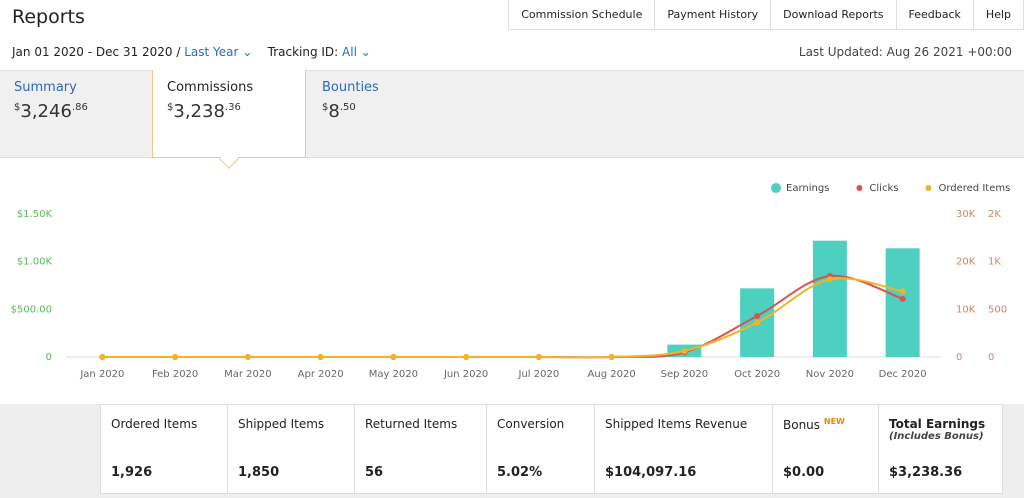 This screenshot has height=498, width=1024. I want to click on nav-link: Payment History, so click(713, 15).